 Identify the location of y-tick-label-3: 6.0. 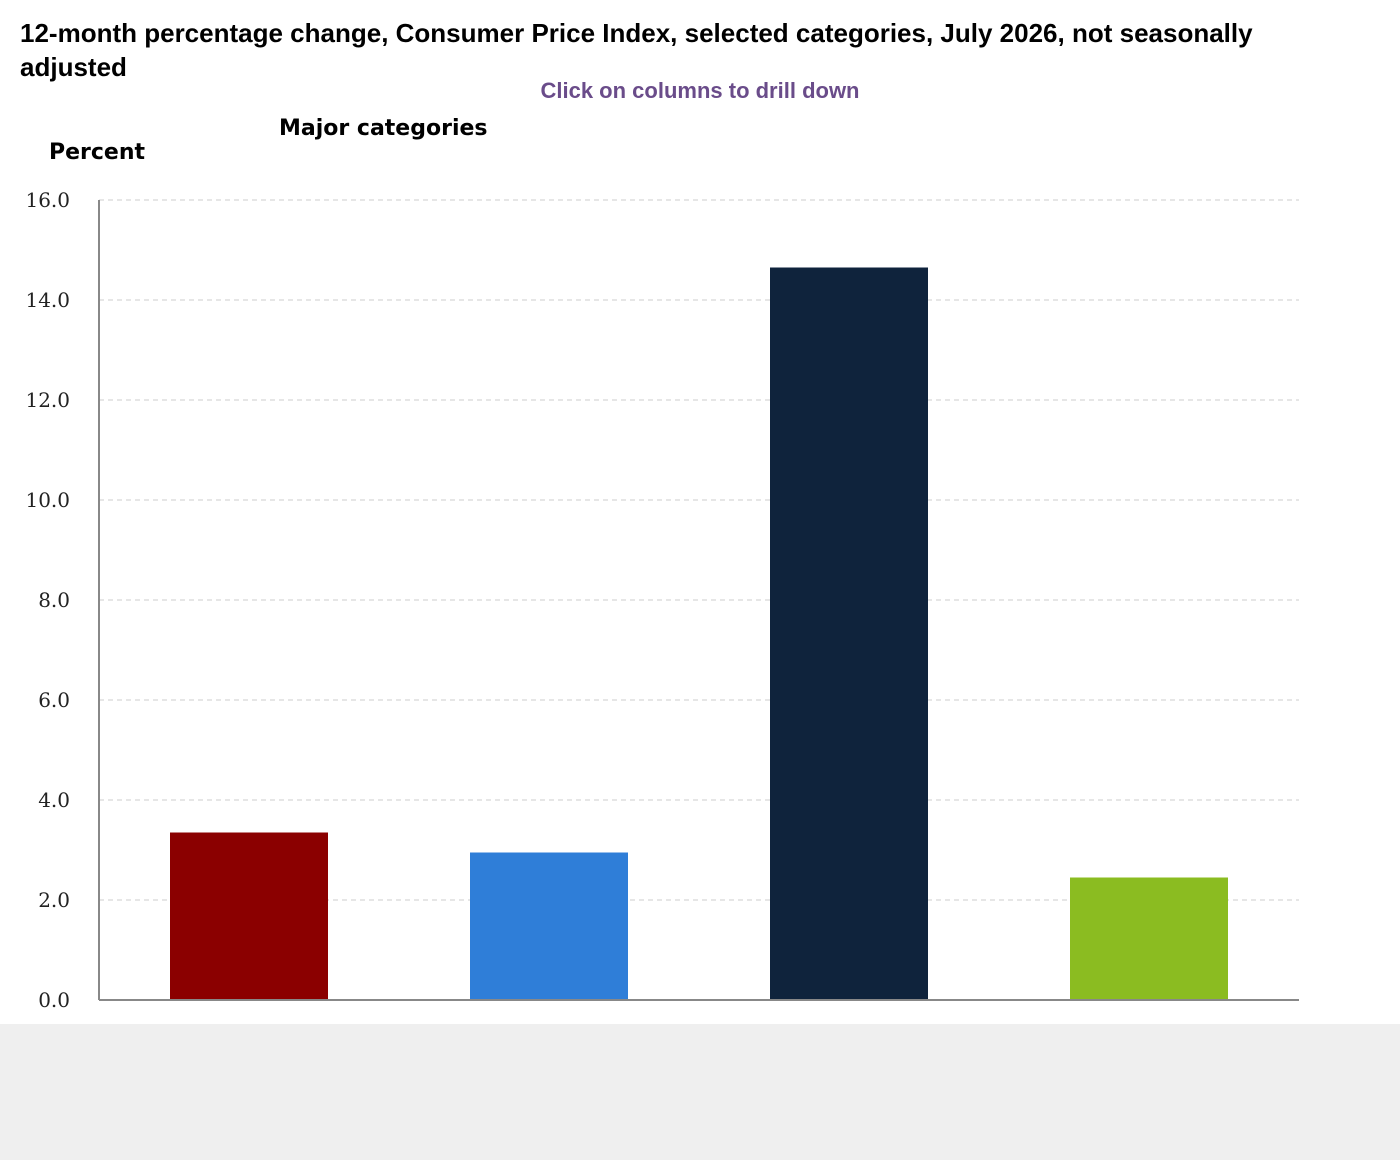
(54, 700).